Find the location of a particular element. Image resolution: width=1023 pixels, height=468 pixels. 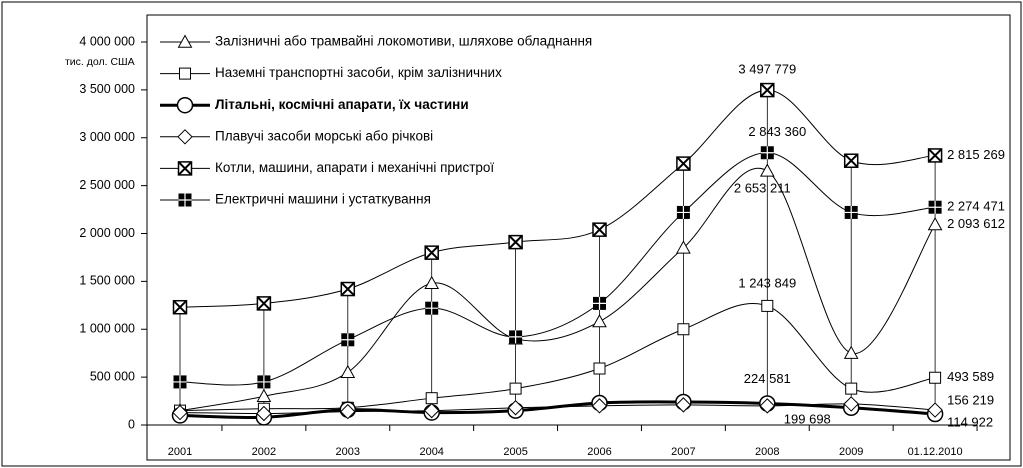

y-tick-label: 1 000 000 is located at coordinates (107, 329).